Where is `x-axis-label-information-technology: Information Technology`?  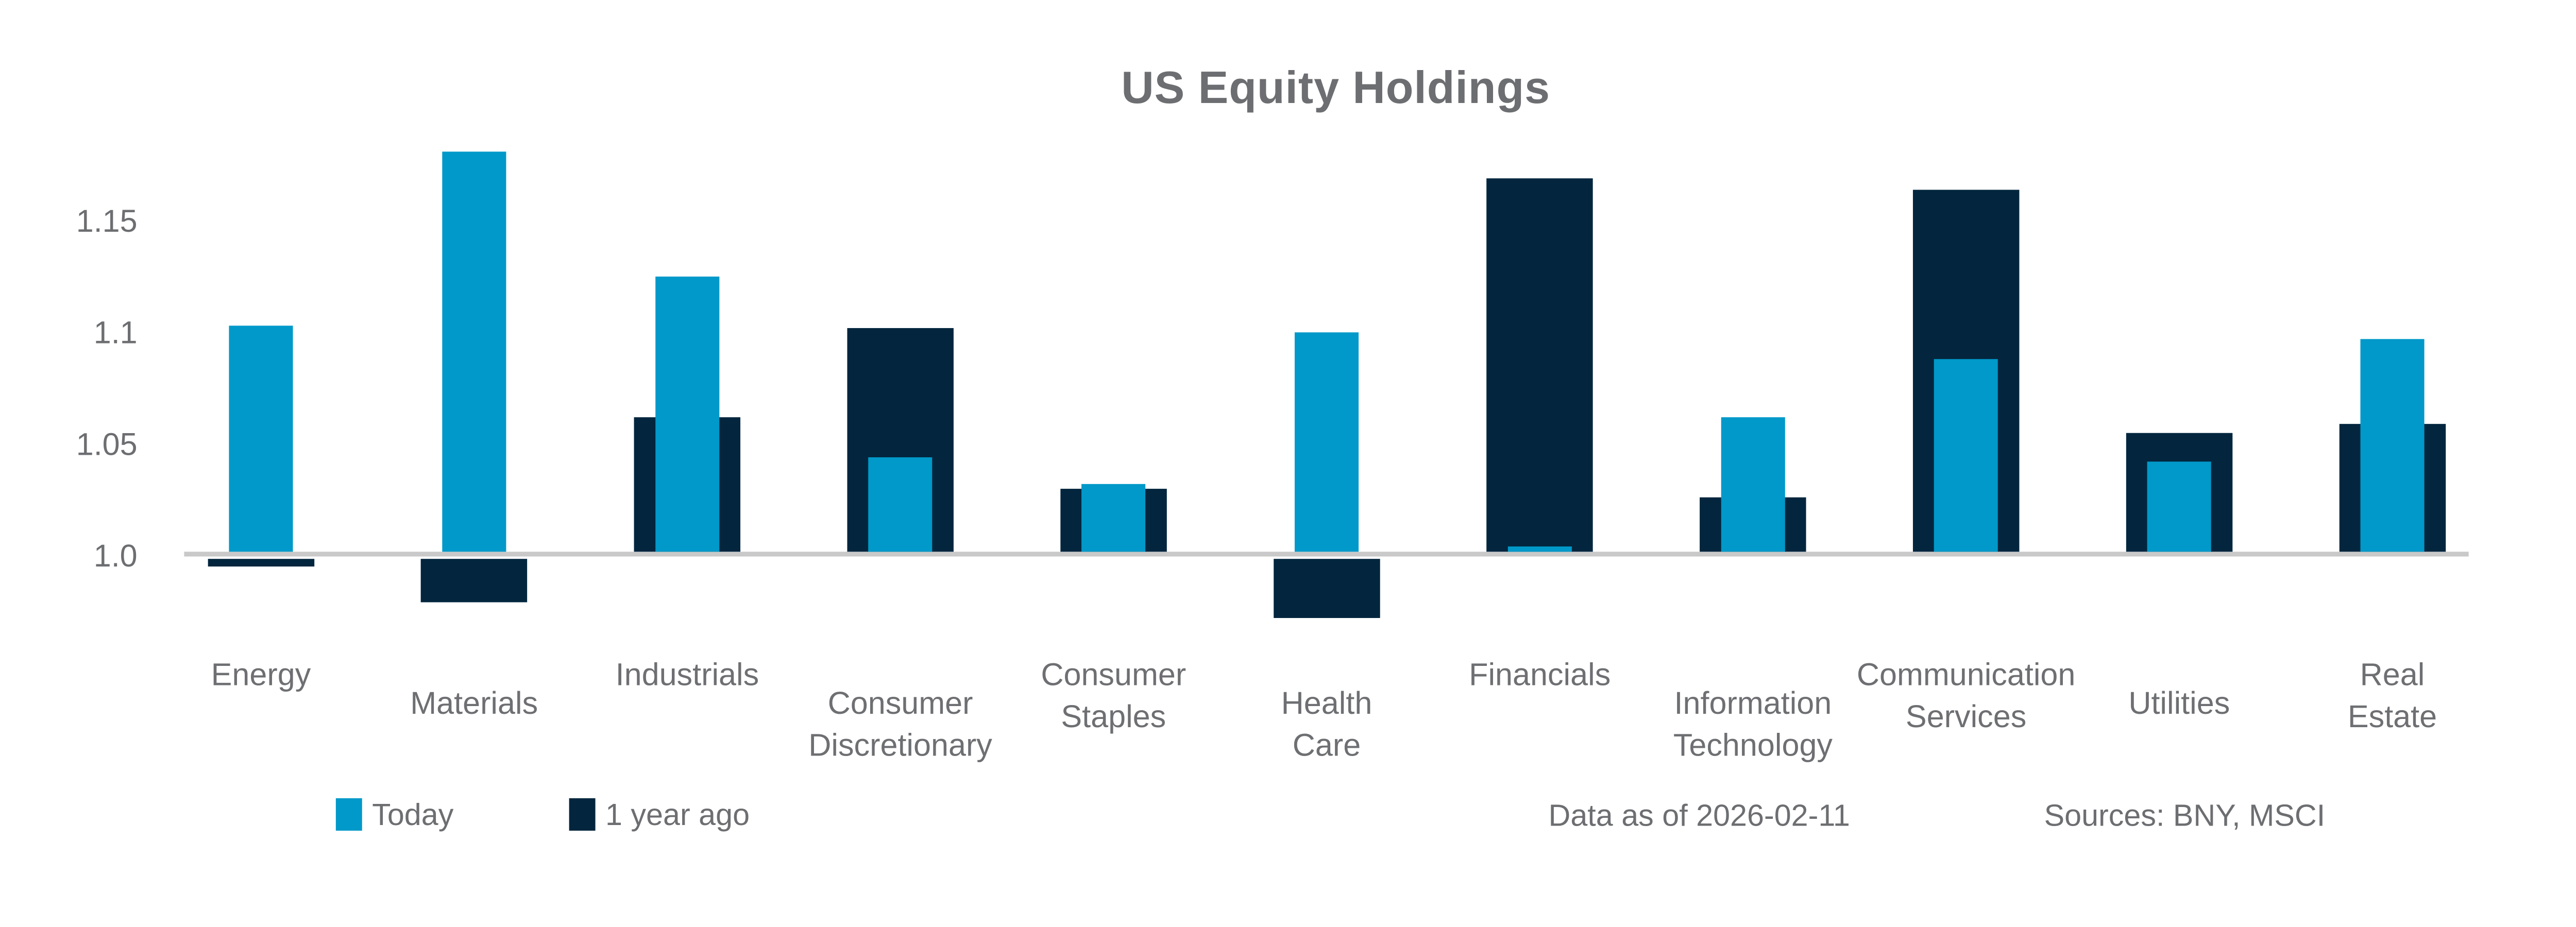 x-axis-label-information-technology: Information Technology is located at coordinates (1753, 724).